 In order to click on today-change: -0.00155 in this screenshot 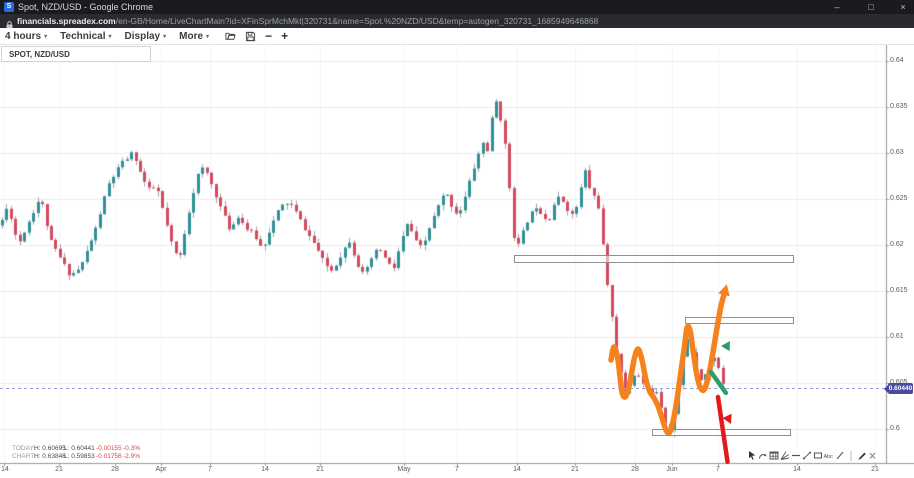, I will do `click(109, 448)`.